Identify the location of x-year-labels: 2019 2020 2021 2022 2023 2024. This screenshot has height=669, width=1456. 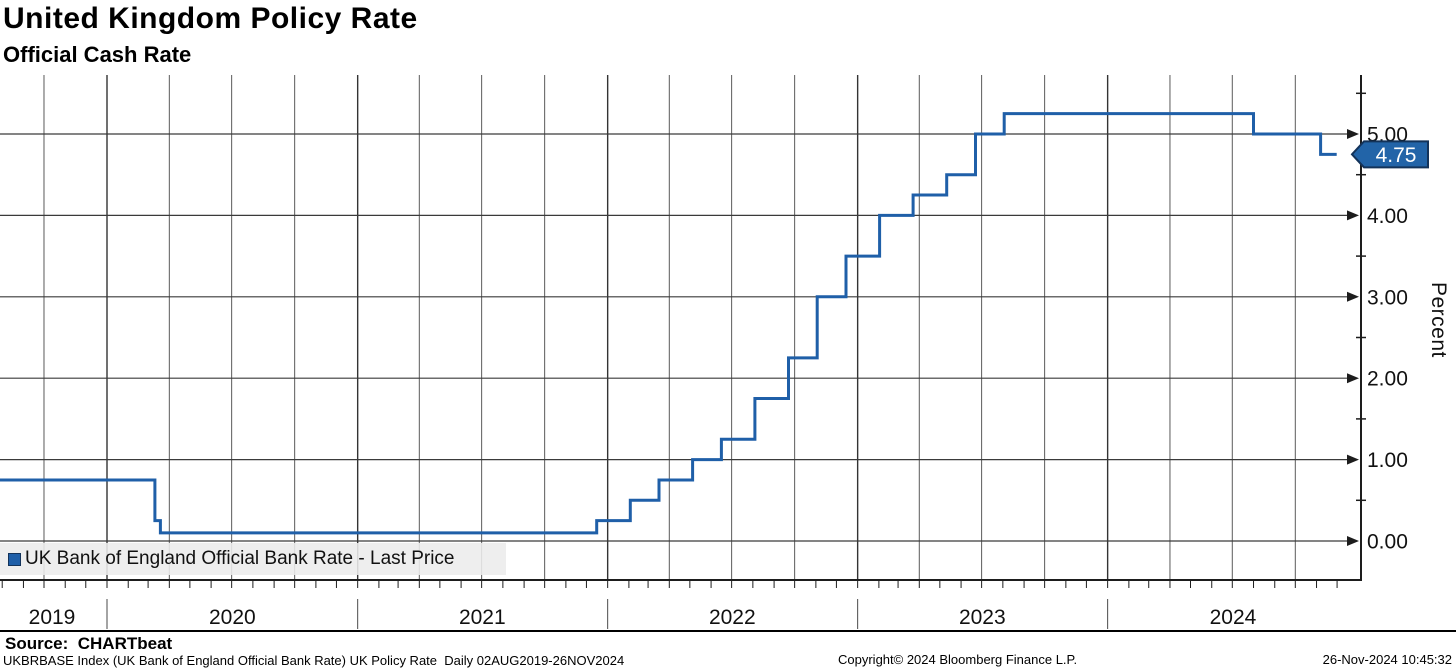
(643, 617).